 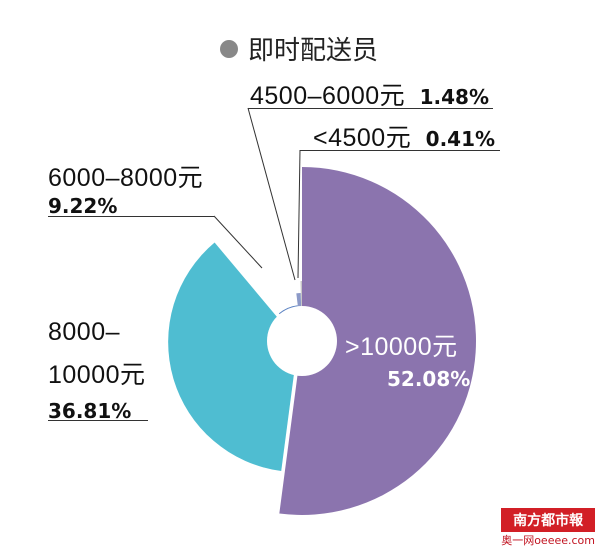 What do you see at coordinates (84, 332) in the screenshot?
I see `label-8000-10000-line1: 8000–` at bounding box center [84, 332].